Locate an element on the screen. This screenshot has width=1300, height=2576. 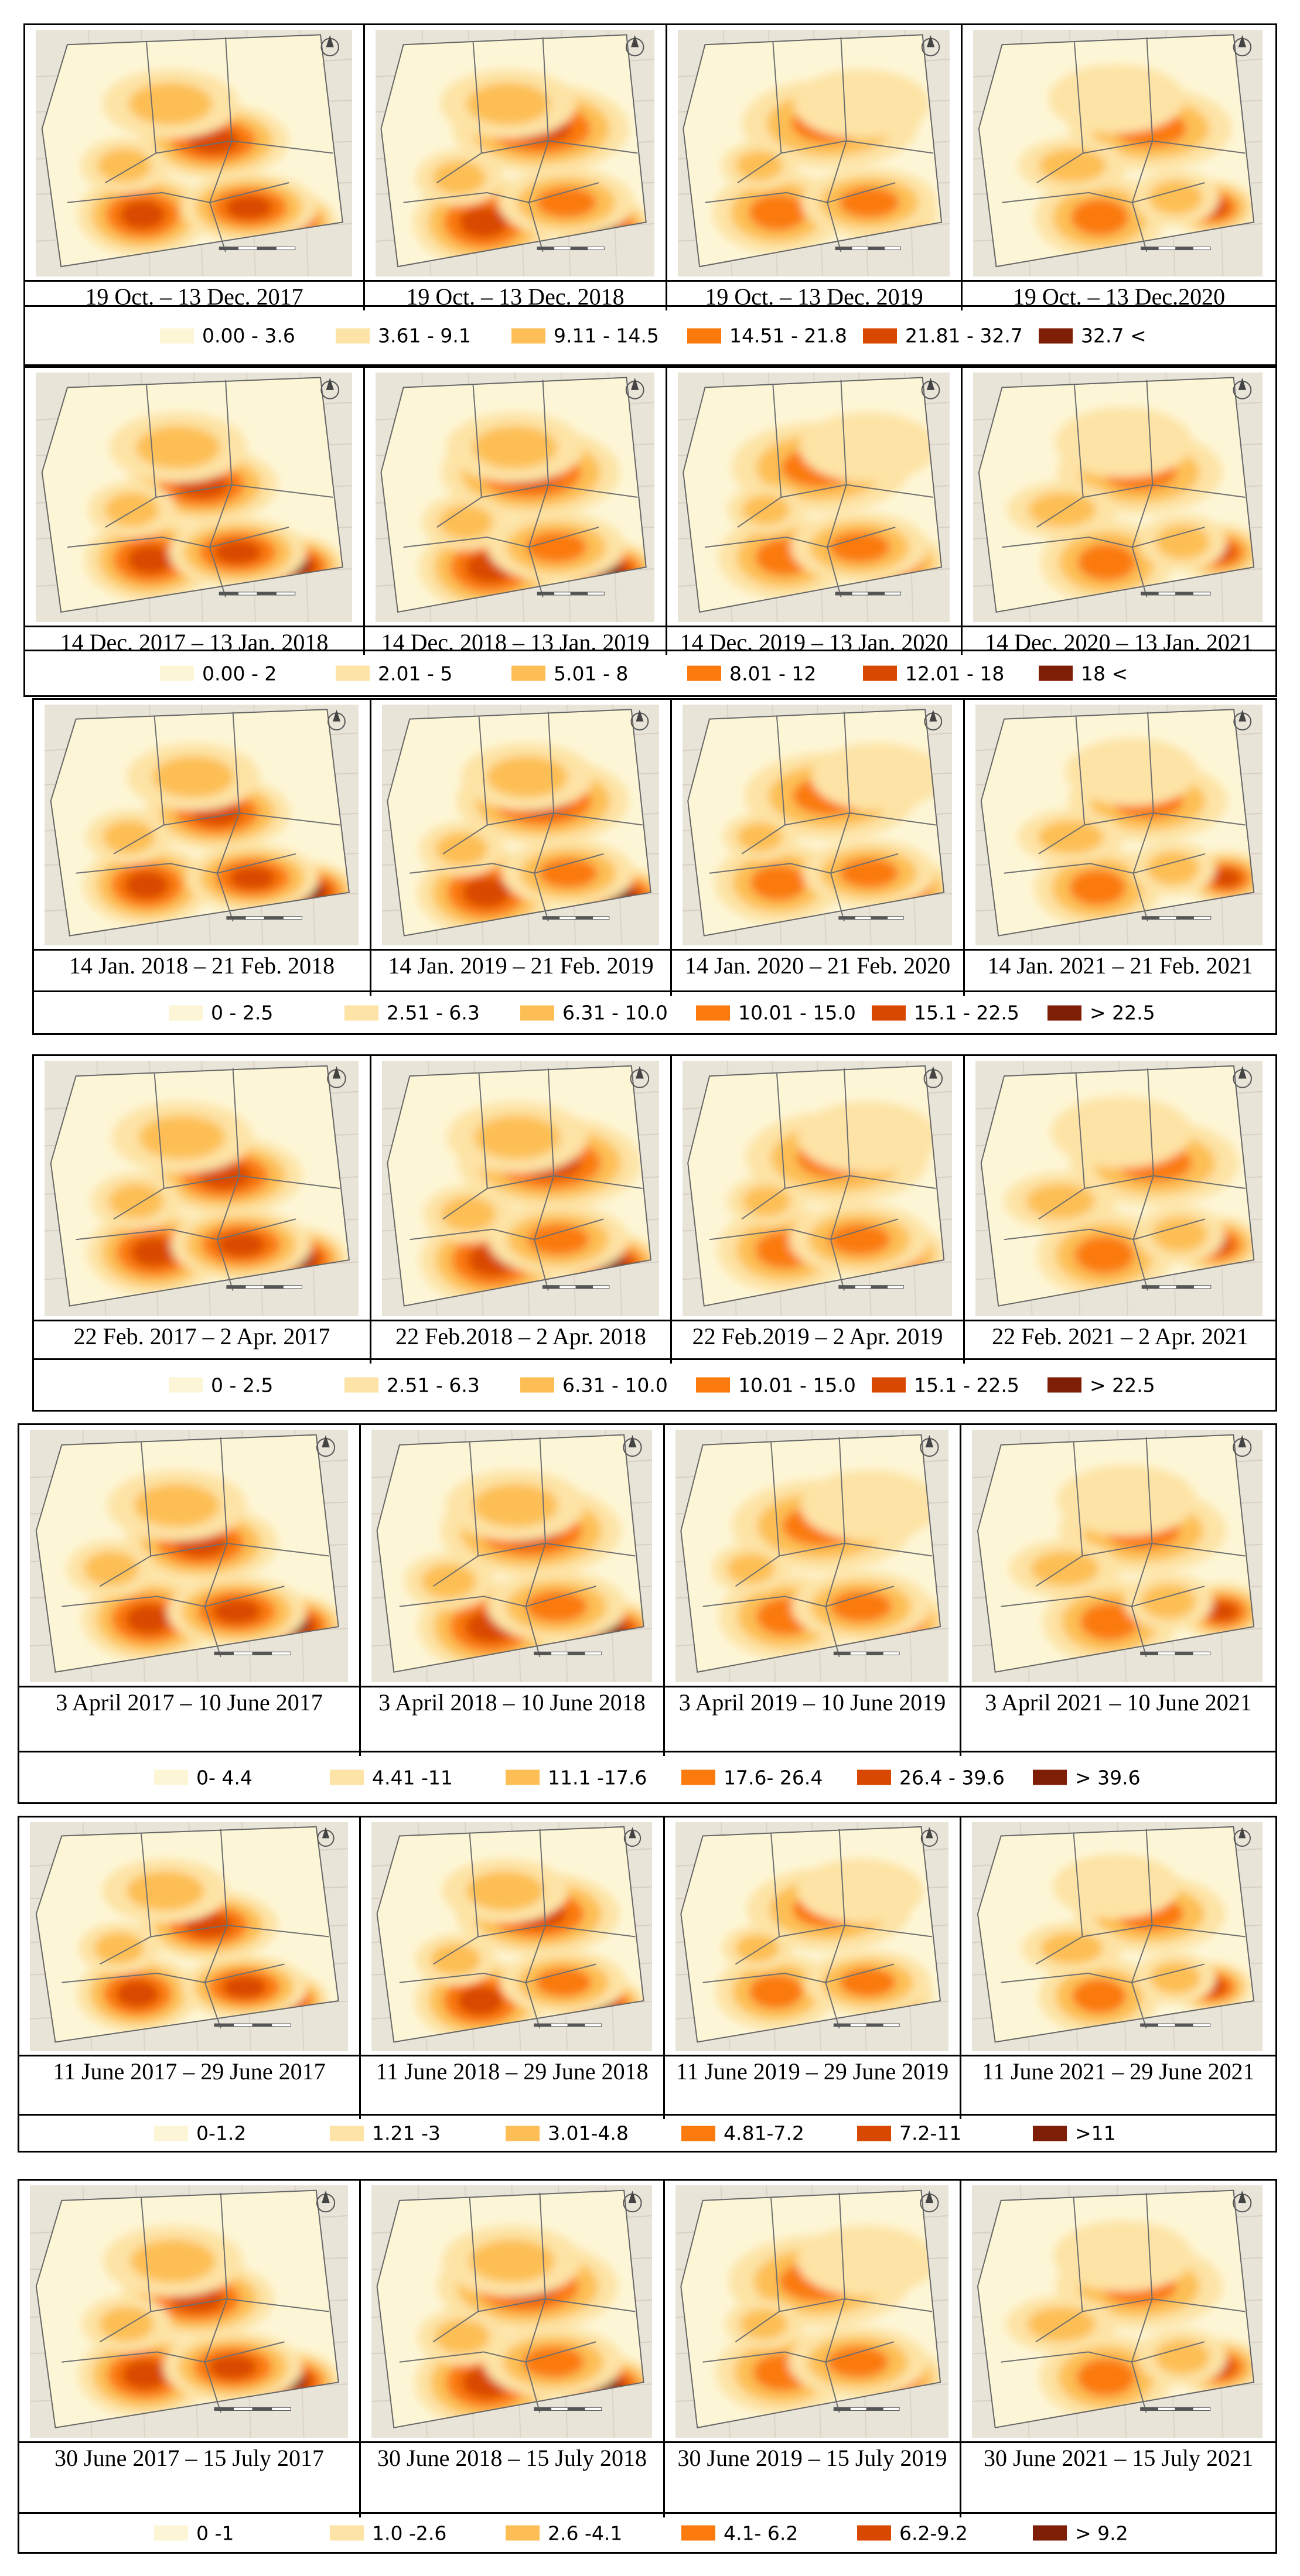
legend-label: 4.41 -11 is located at coordinates (412, 1778).